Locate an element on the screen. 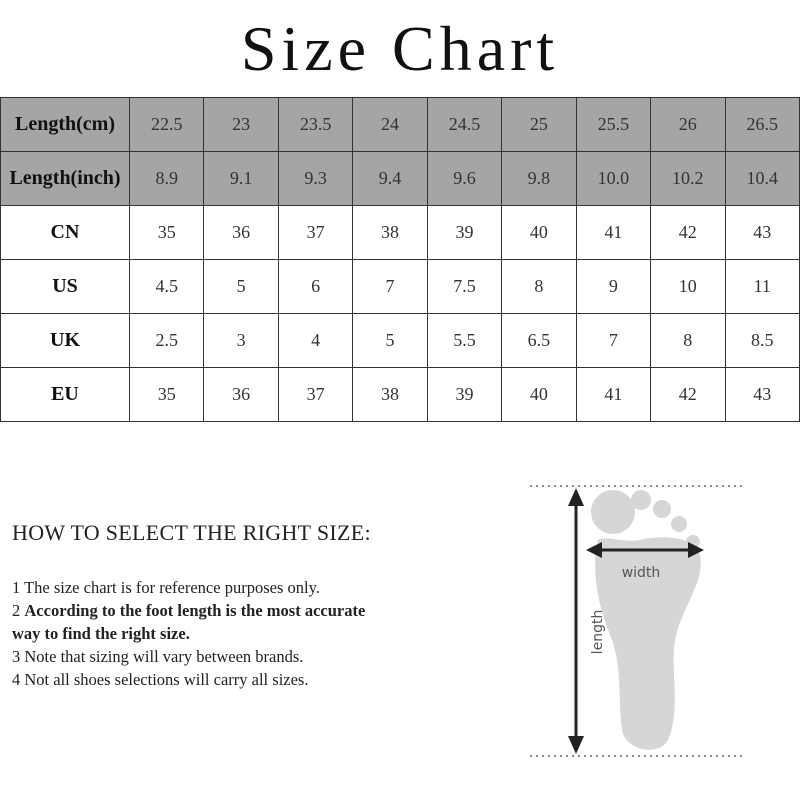 The width and height of the screenshot is (800, 800). guide-heading: HOW TO SELECT THE RIGHT SIZE: is located at coordinates (191, 532).